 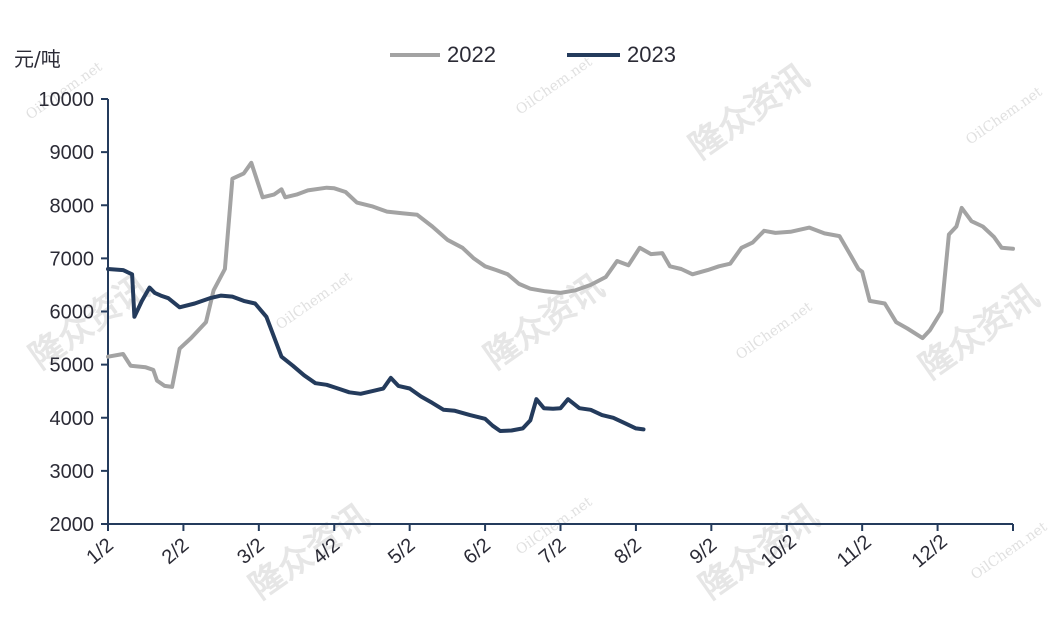 What do you see at coordinates (72, 153) in the screenshot?
I see `y-tick-label: 9000` at bounding box center [72, 153].